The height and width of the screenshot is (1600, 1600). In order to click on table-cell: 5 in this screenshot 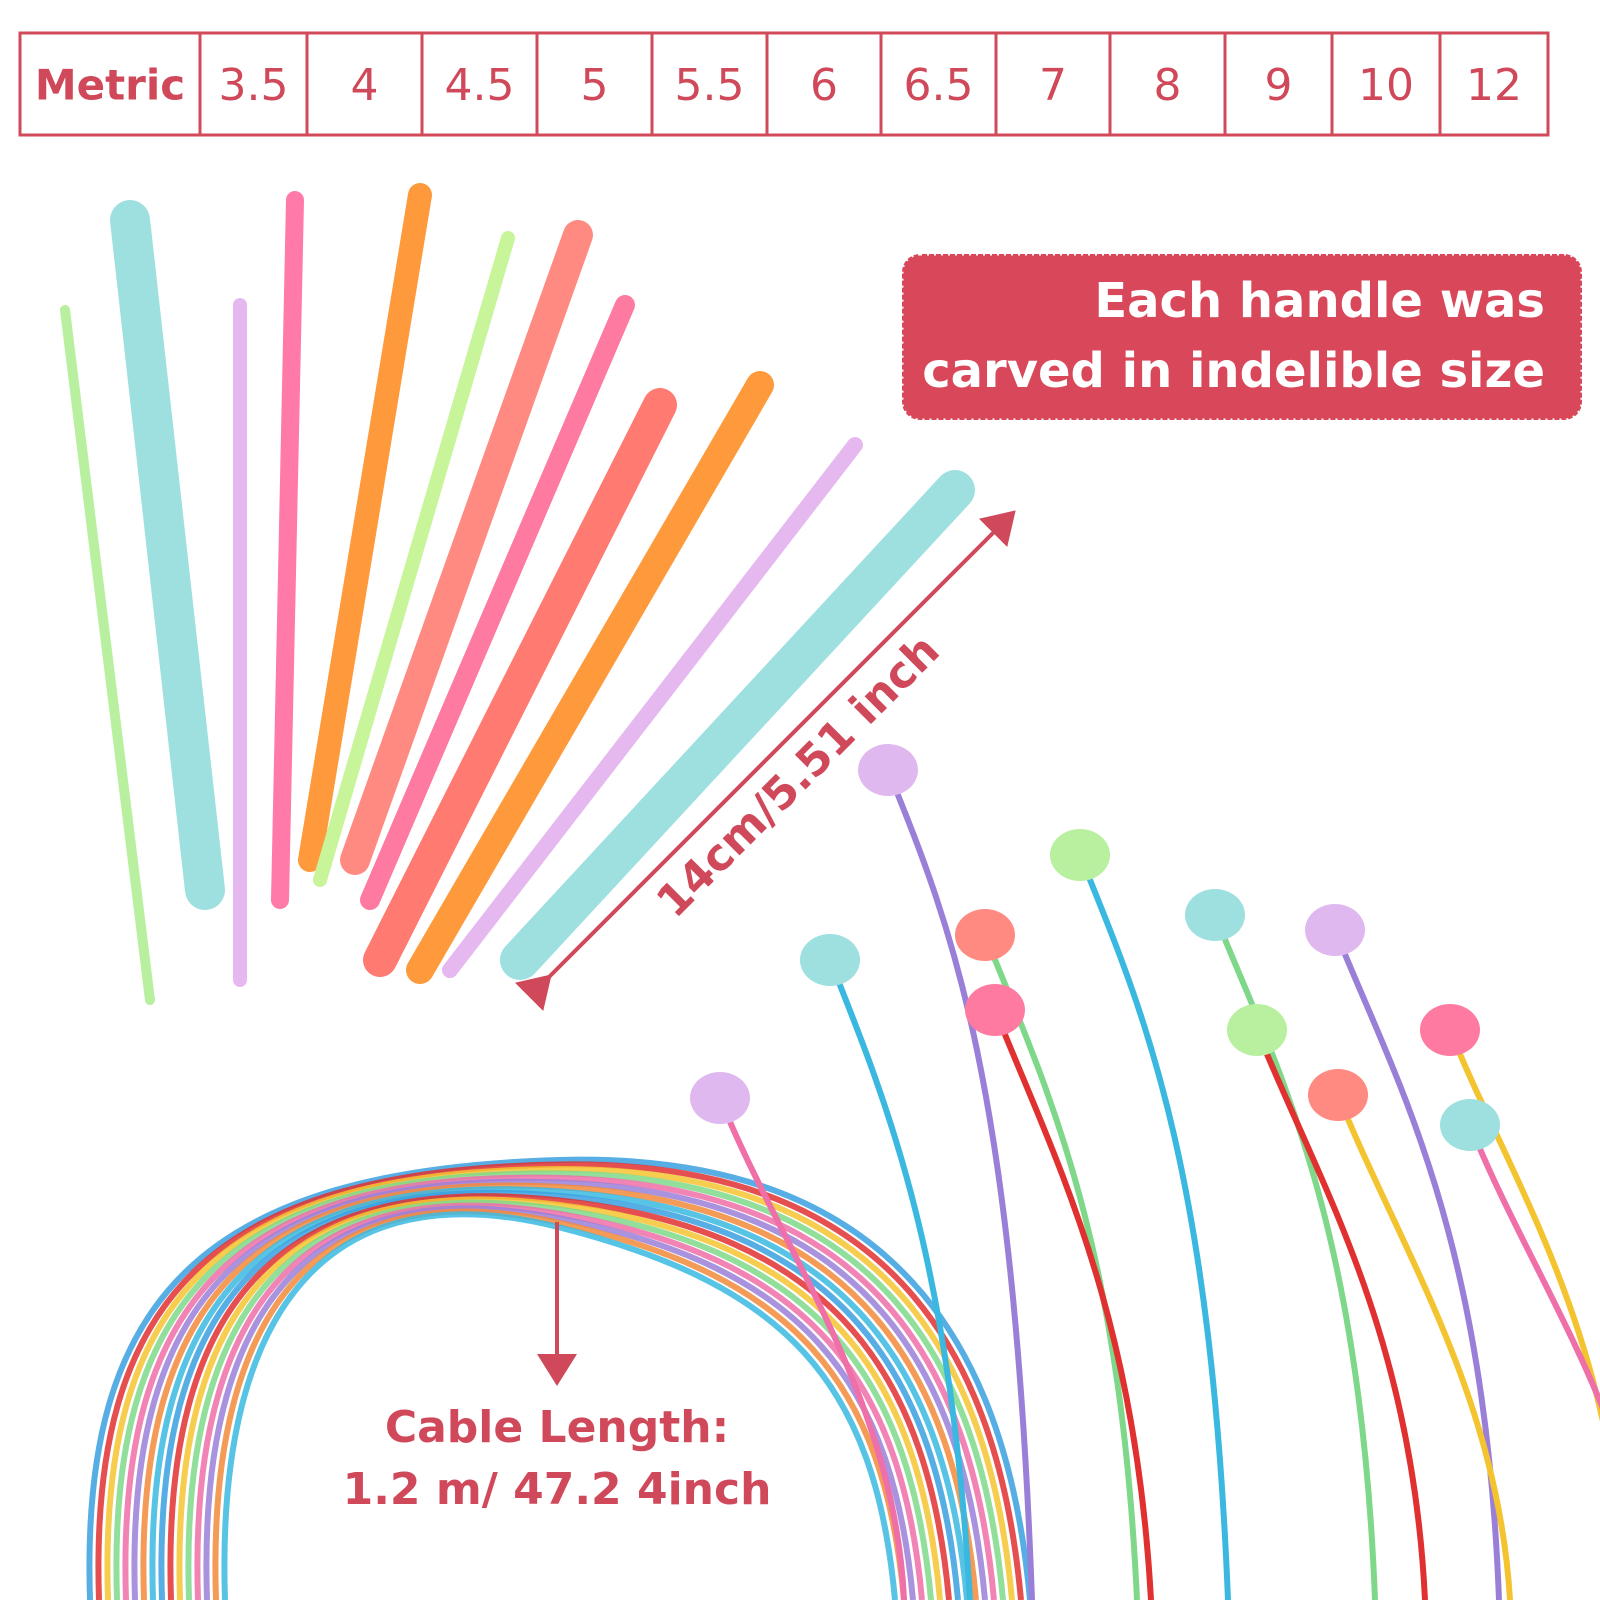, I will do `click(595, 85)`.